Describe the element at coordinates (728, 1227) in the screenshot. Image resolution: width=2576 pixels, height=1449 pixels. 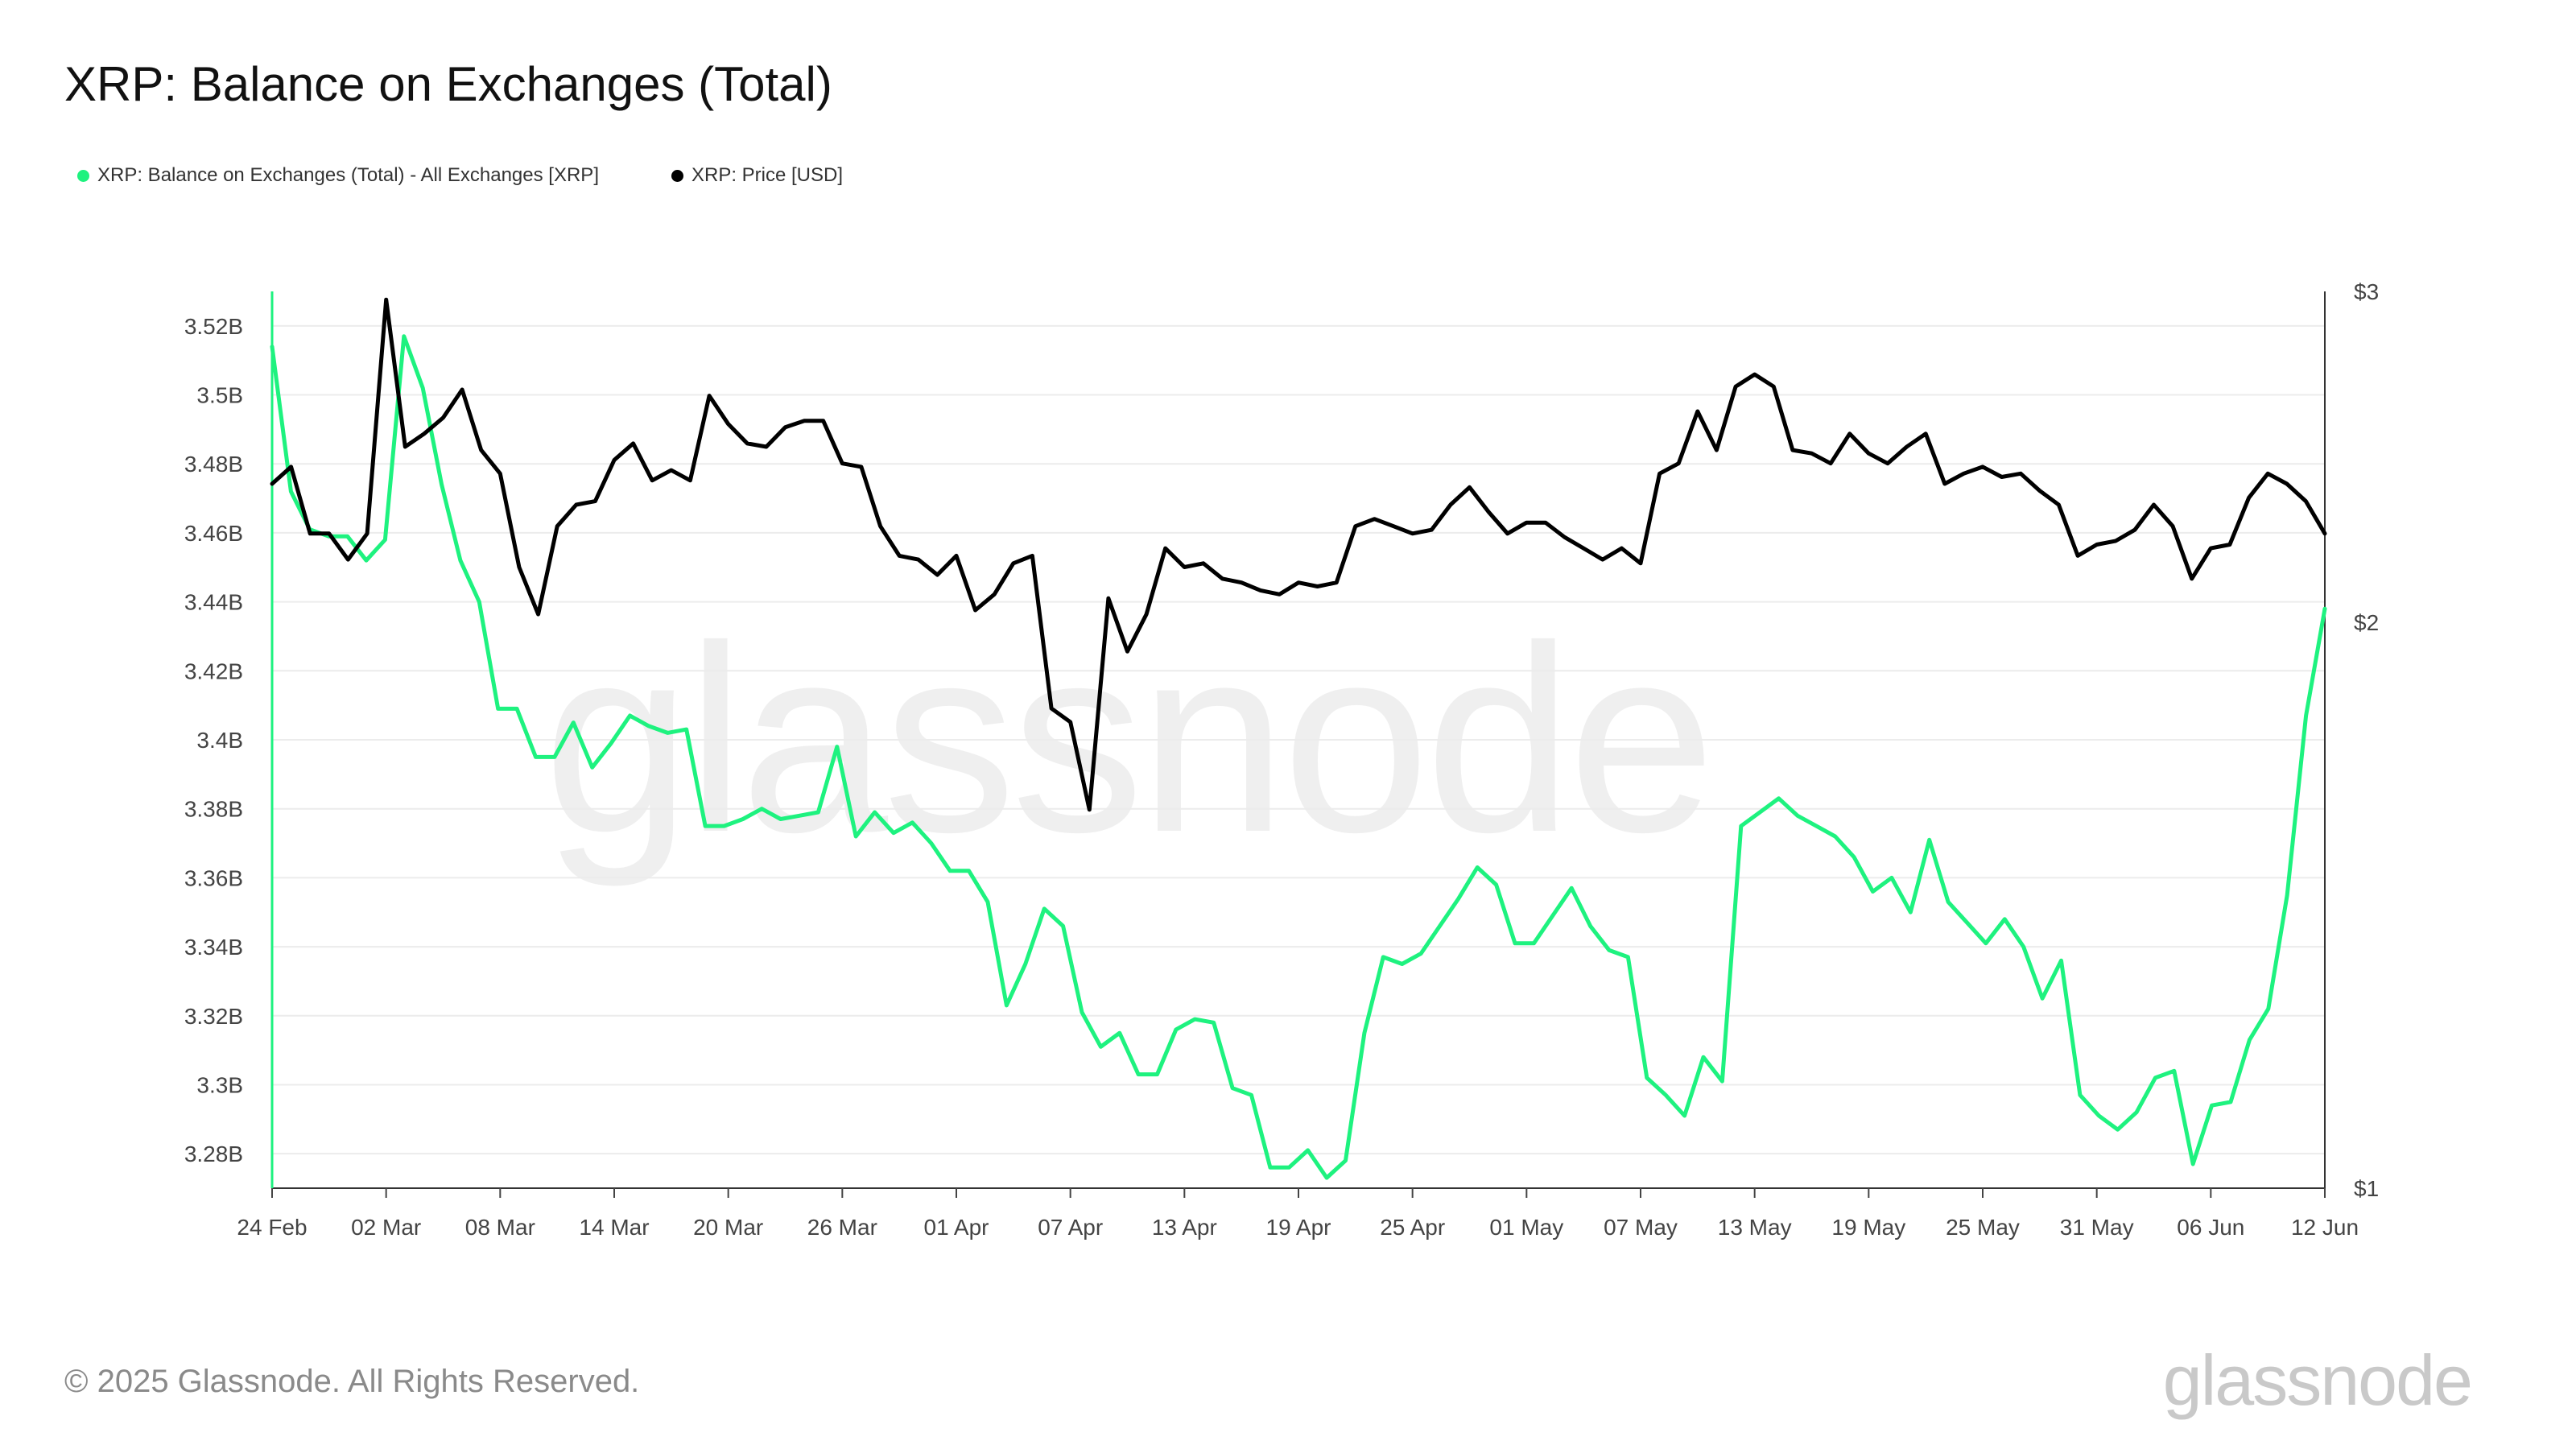
I see `x-tick-label: 20 Mar` at that location.